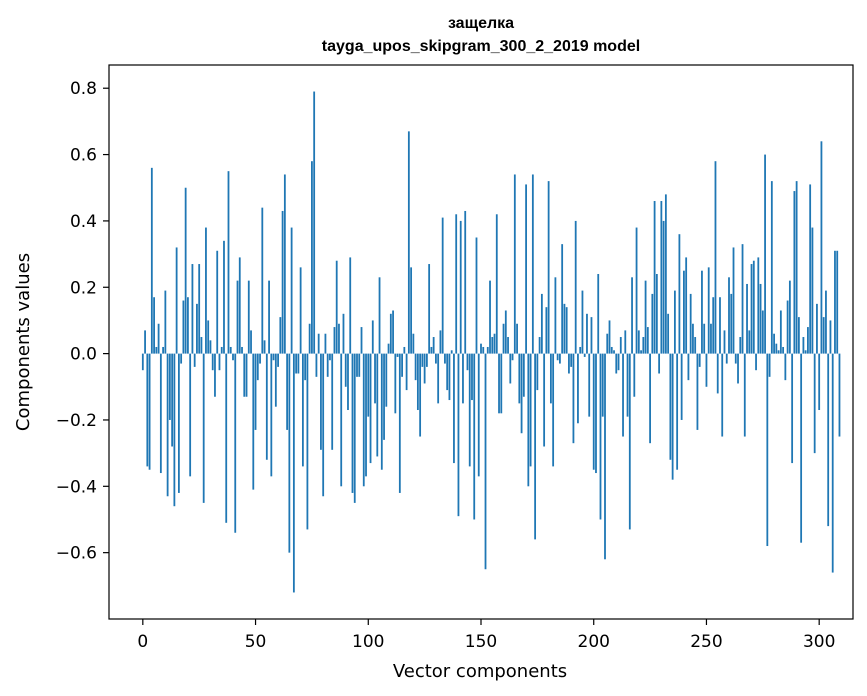 Image resolution: width=867 pixels, height=696 pixels. I want to click on y-axis-ticks: −0.6 −0.4 −0.2 0.0 0.2 0.4 0.6 0.8, so click(82, 321).